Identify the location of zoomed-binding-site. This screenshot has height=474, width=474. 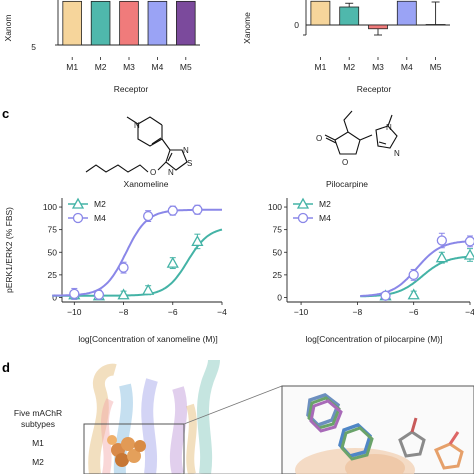
(377, 429).